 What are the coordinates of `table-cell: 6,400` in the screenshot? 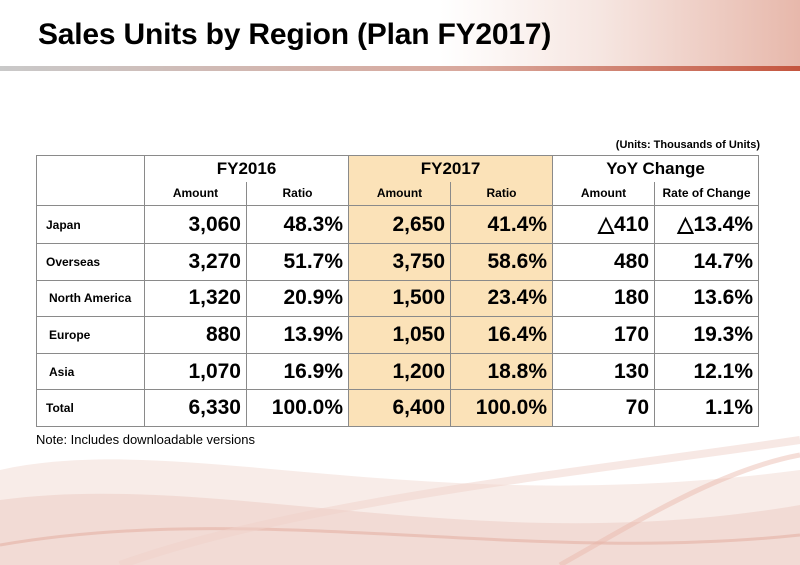 It's located at (400, 408).